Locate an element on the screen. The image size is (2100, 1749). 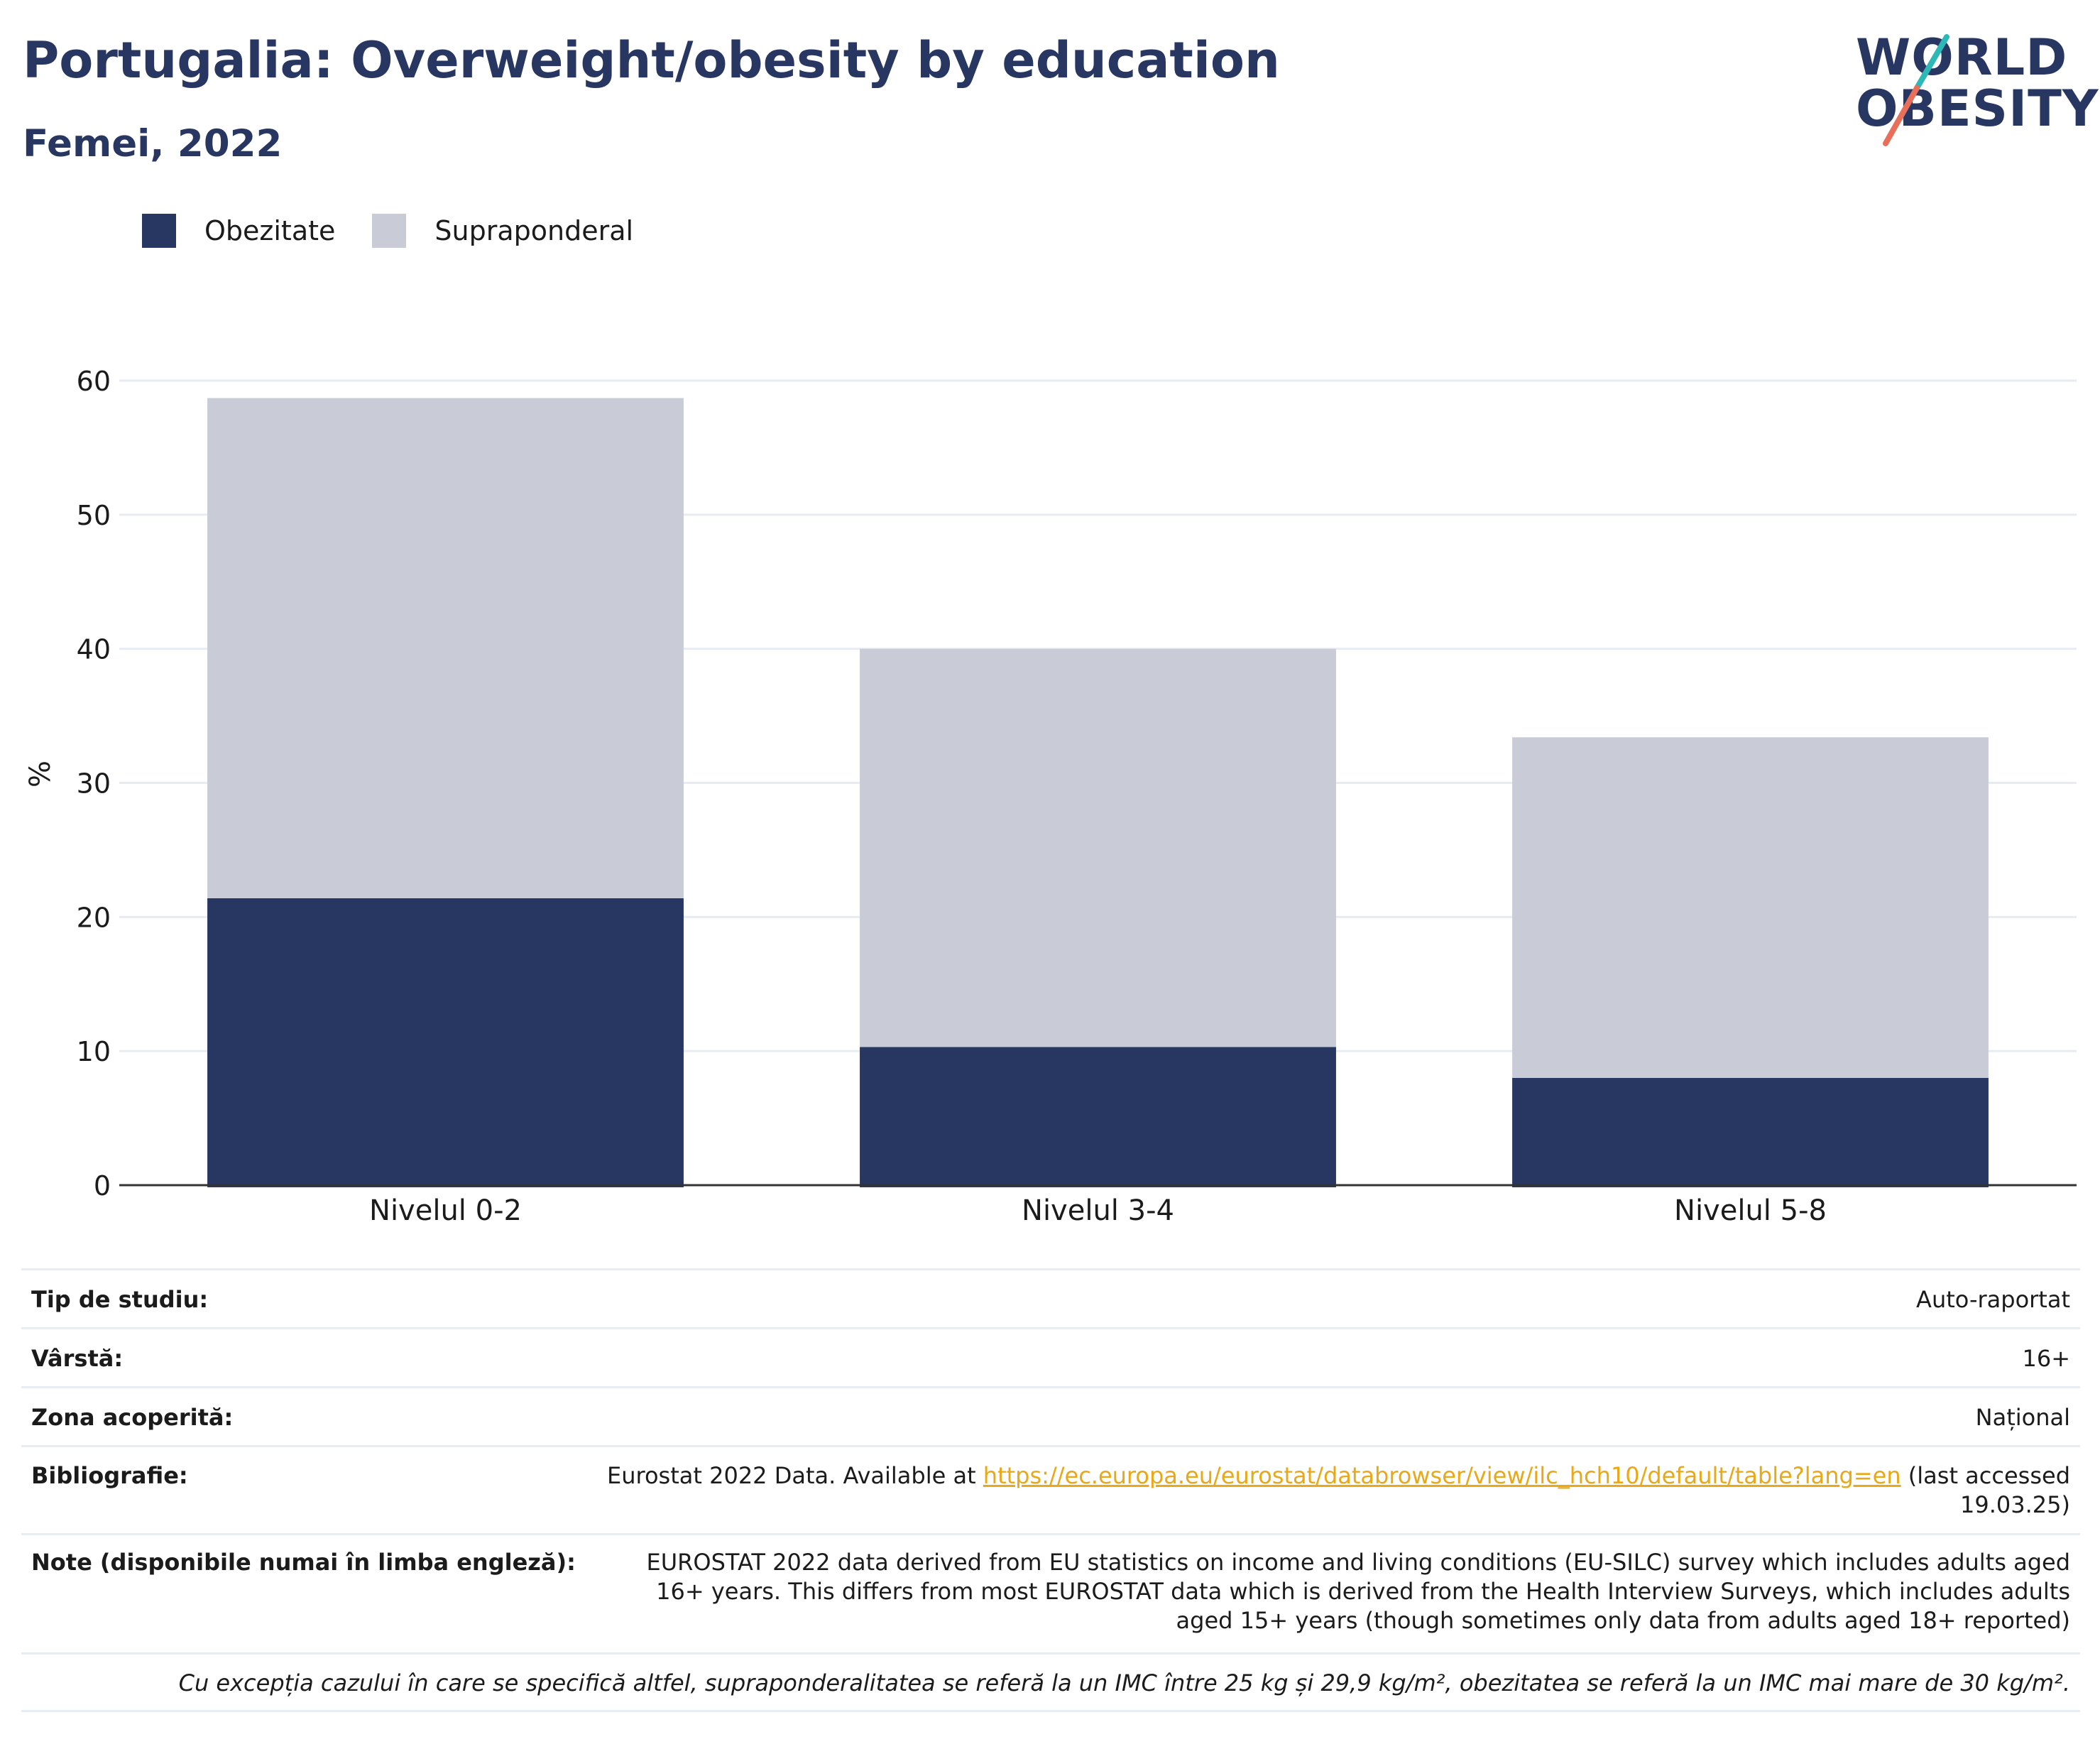
legend-swatch-overweight is located at coordinates (389, 231).